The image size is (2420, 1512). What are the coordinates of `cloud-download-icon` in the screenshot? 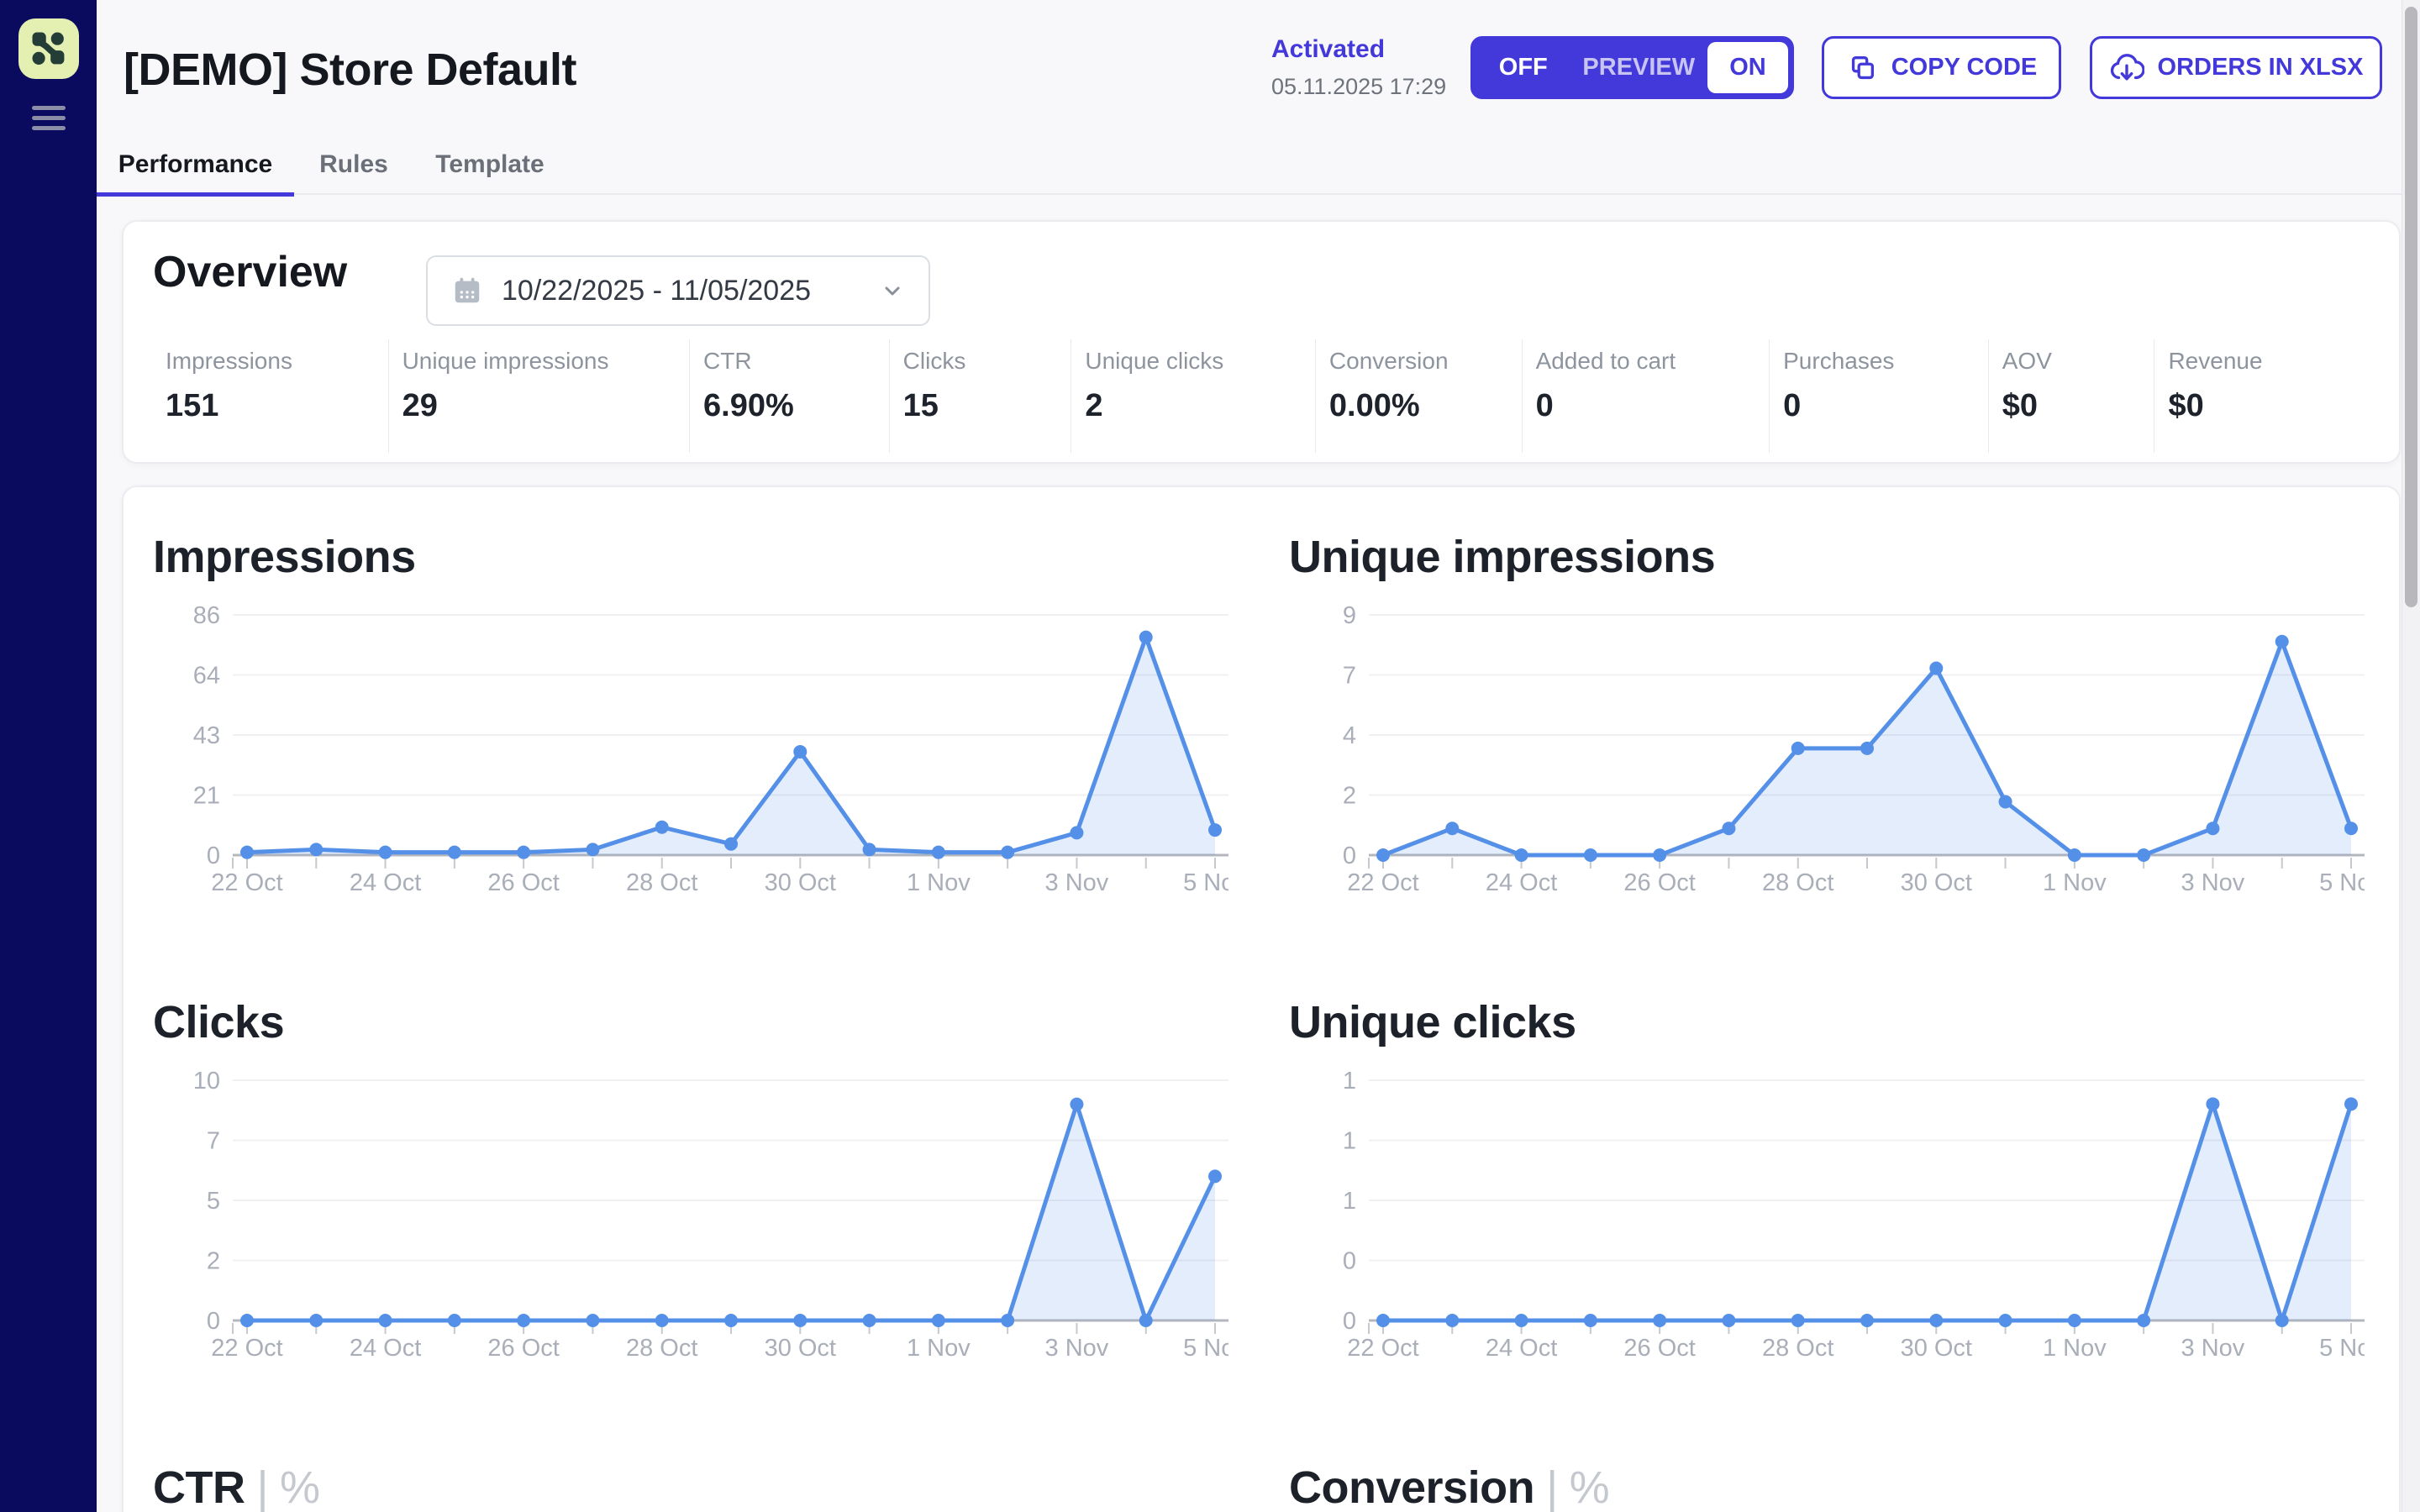 It's located at (2127, 67).